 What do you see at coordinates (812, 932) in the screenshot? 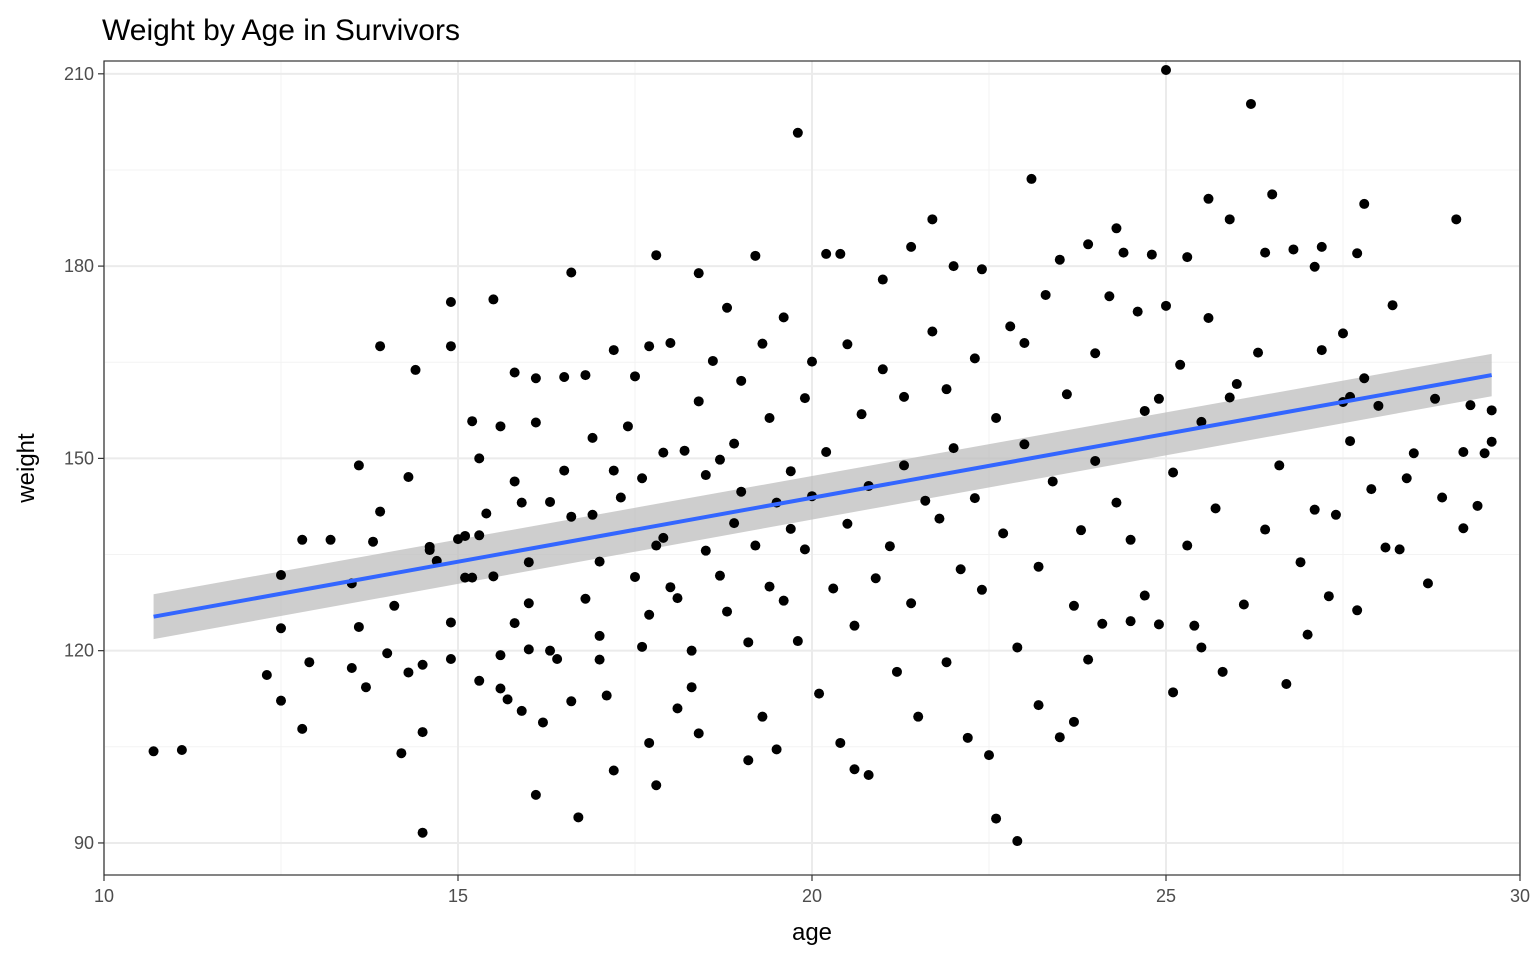
I see `x-axis-title: age` at bounding box center [812, 932].